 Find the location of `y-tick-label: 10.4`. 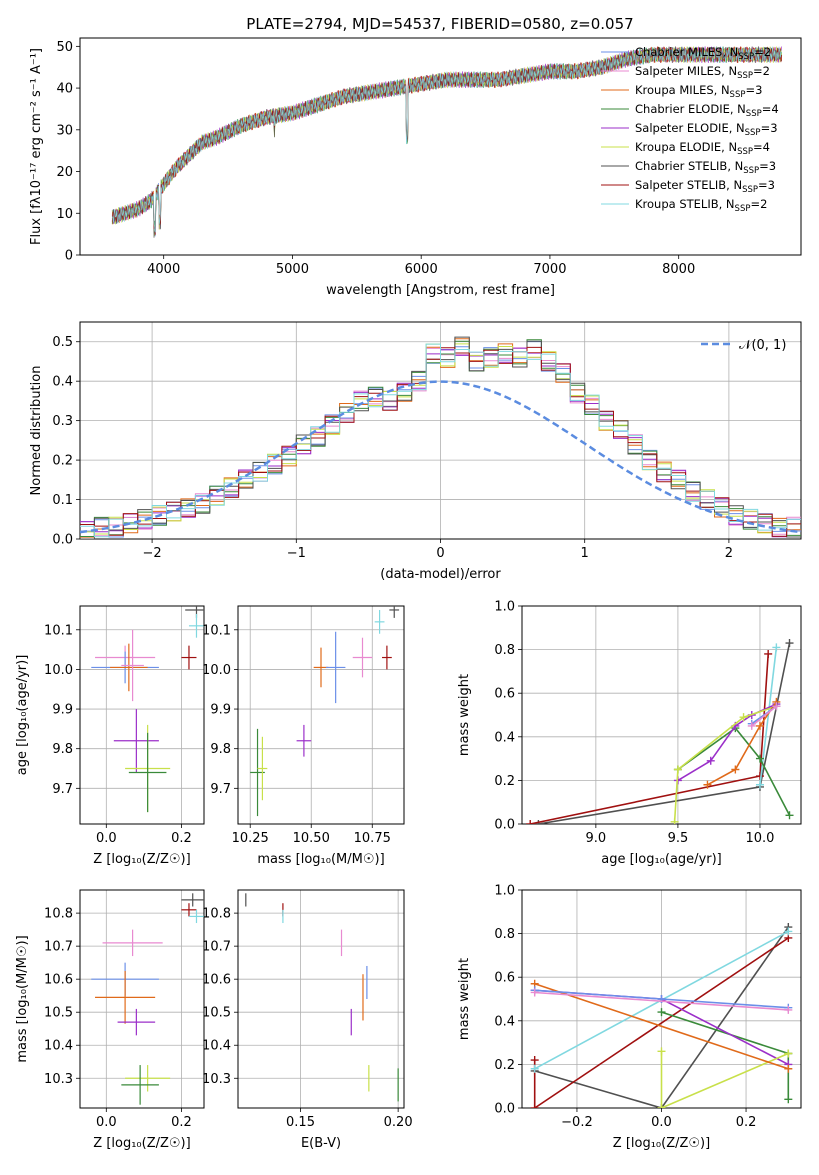

y-tick-label: 10.4 is located at coordinates (216, 1046).